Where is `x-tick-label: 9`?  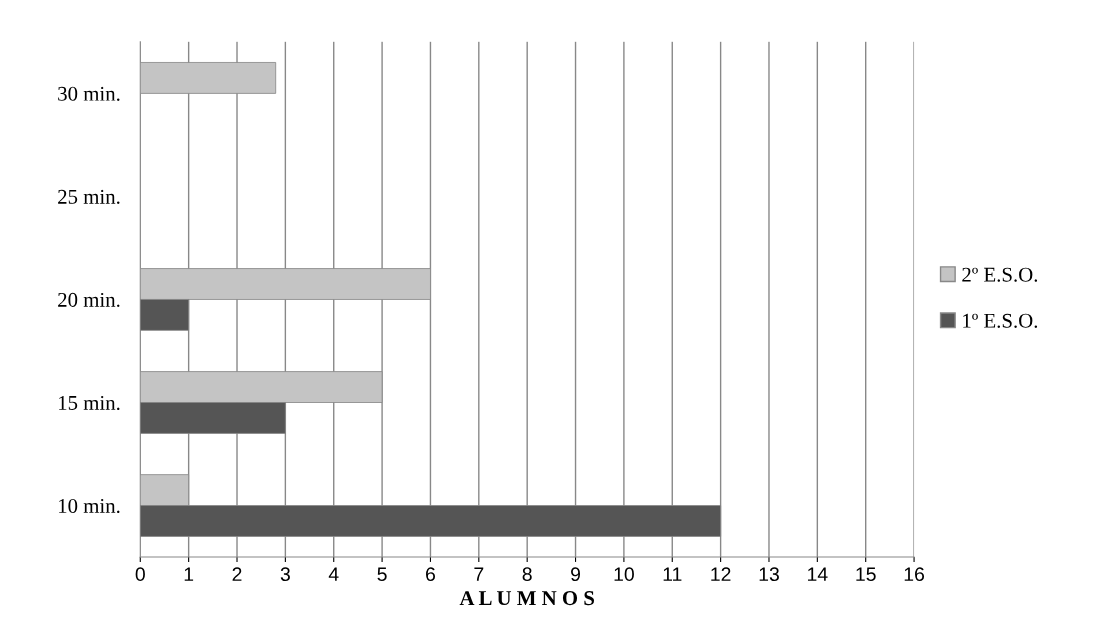
x-tick-label: 9 is located at coordinates (576, 574).